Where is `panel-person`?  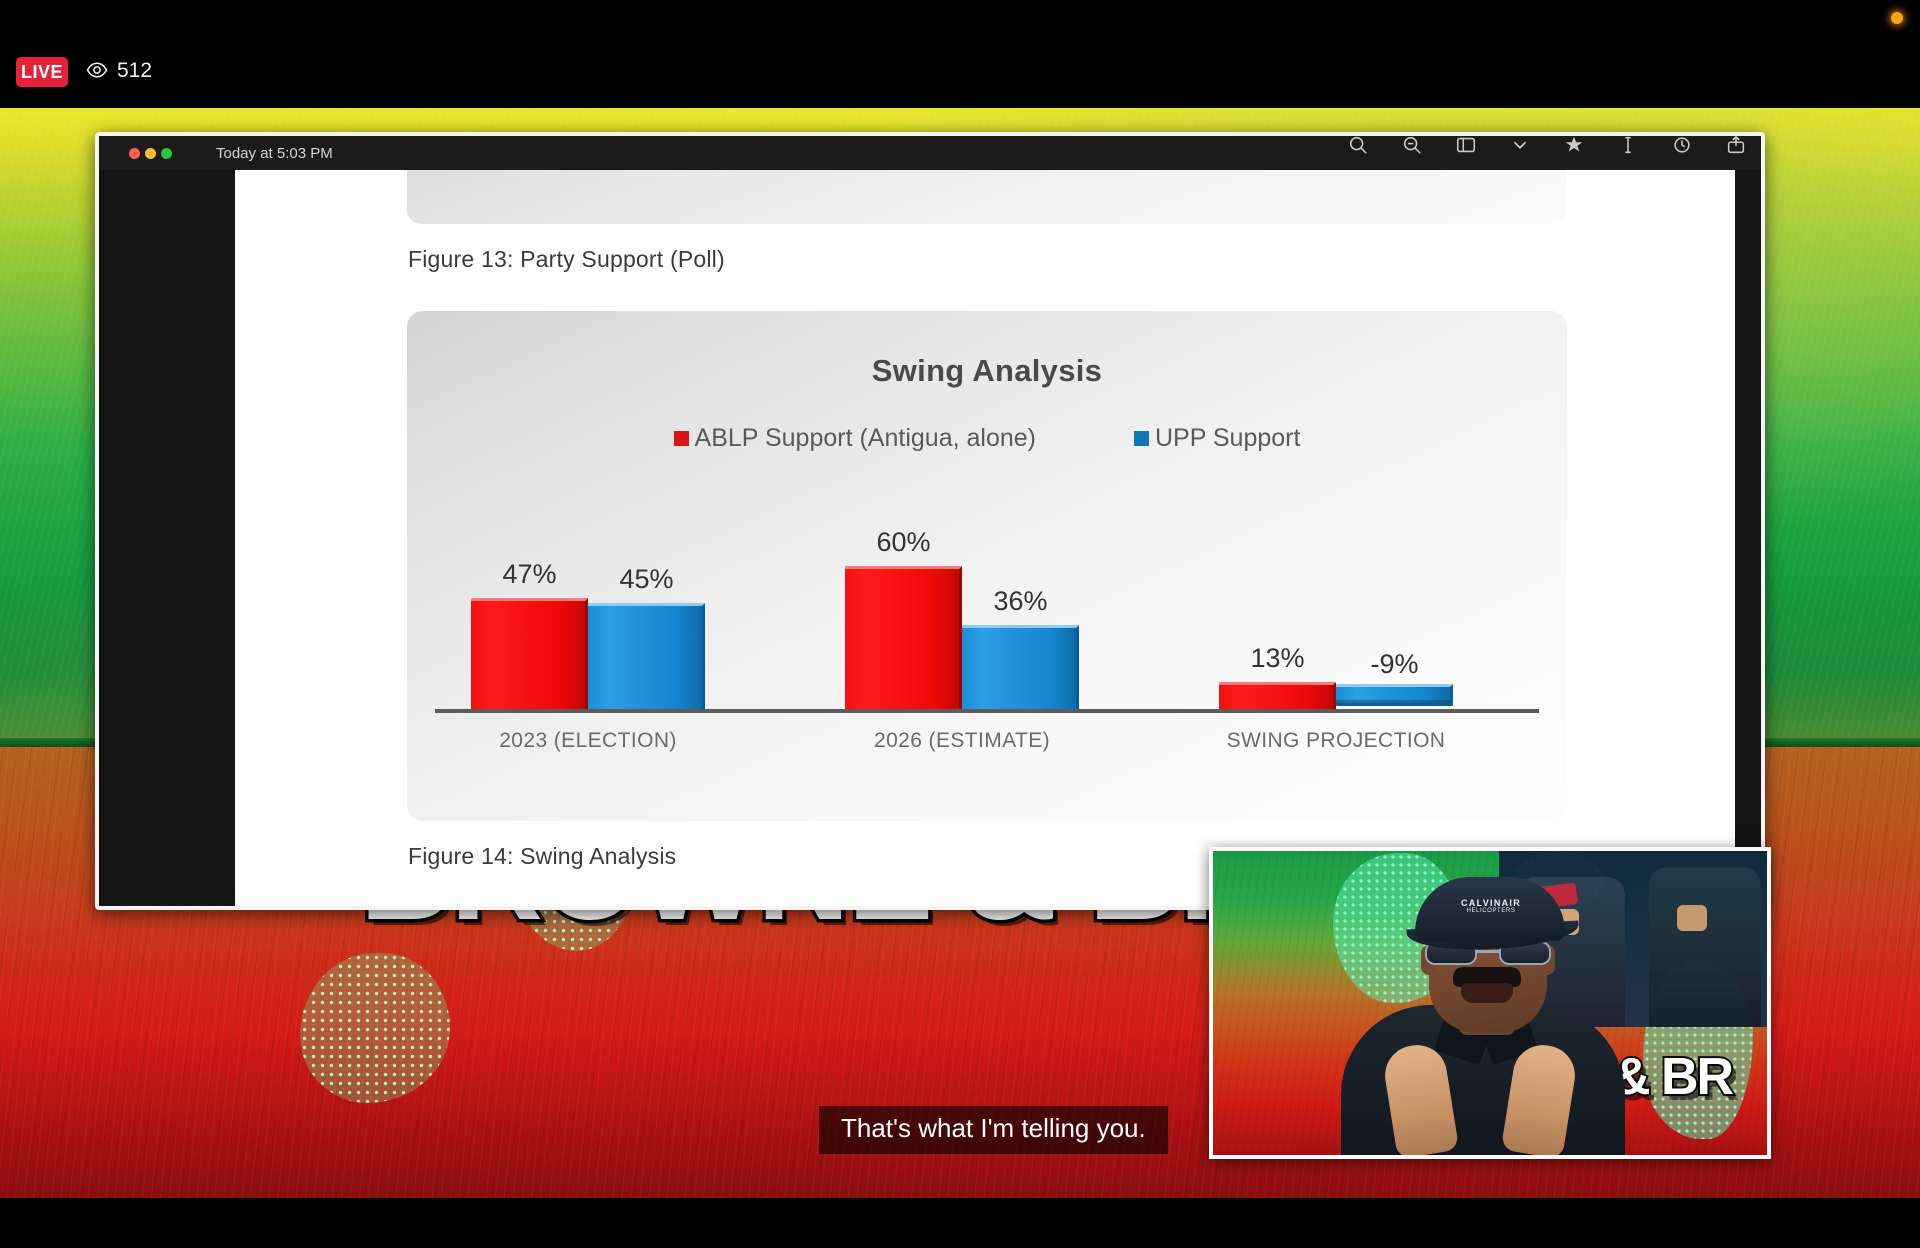
panel-person is located at coordinates (1705, 947).